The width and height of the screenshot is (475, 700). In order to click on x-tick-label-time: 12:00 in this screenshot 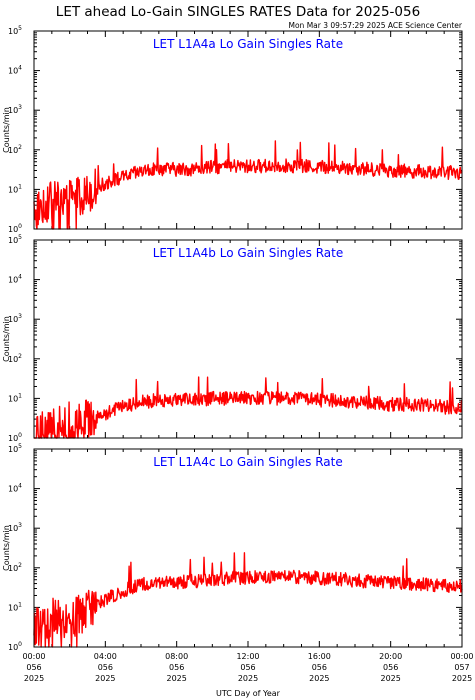, I will do `click(247, 656)`.